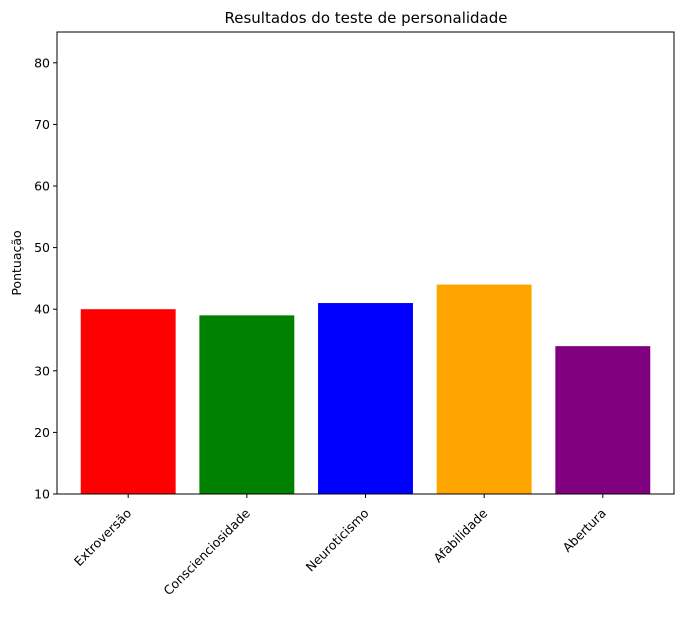 The image size is (686, 624). What do you see at coordinates (128, 401) in the screenshot?
I see `bar-extroversao` at bounding box center [128, 401].